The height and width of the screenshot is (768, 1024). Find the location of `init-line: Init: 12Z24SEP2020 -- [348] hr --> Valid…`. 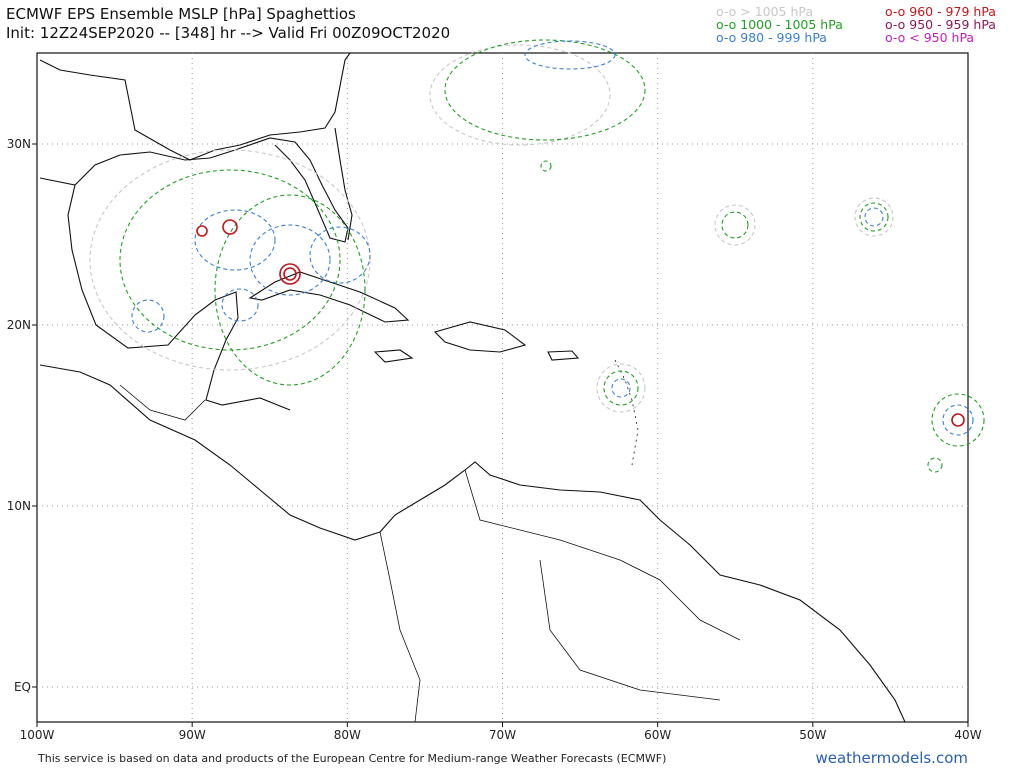

init-line: Init: 12Z24SEP2020 -- [348] hr --> Valid… is located at coordinates (228, 33).